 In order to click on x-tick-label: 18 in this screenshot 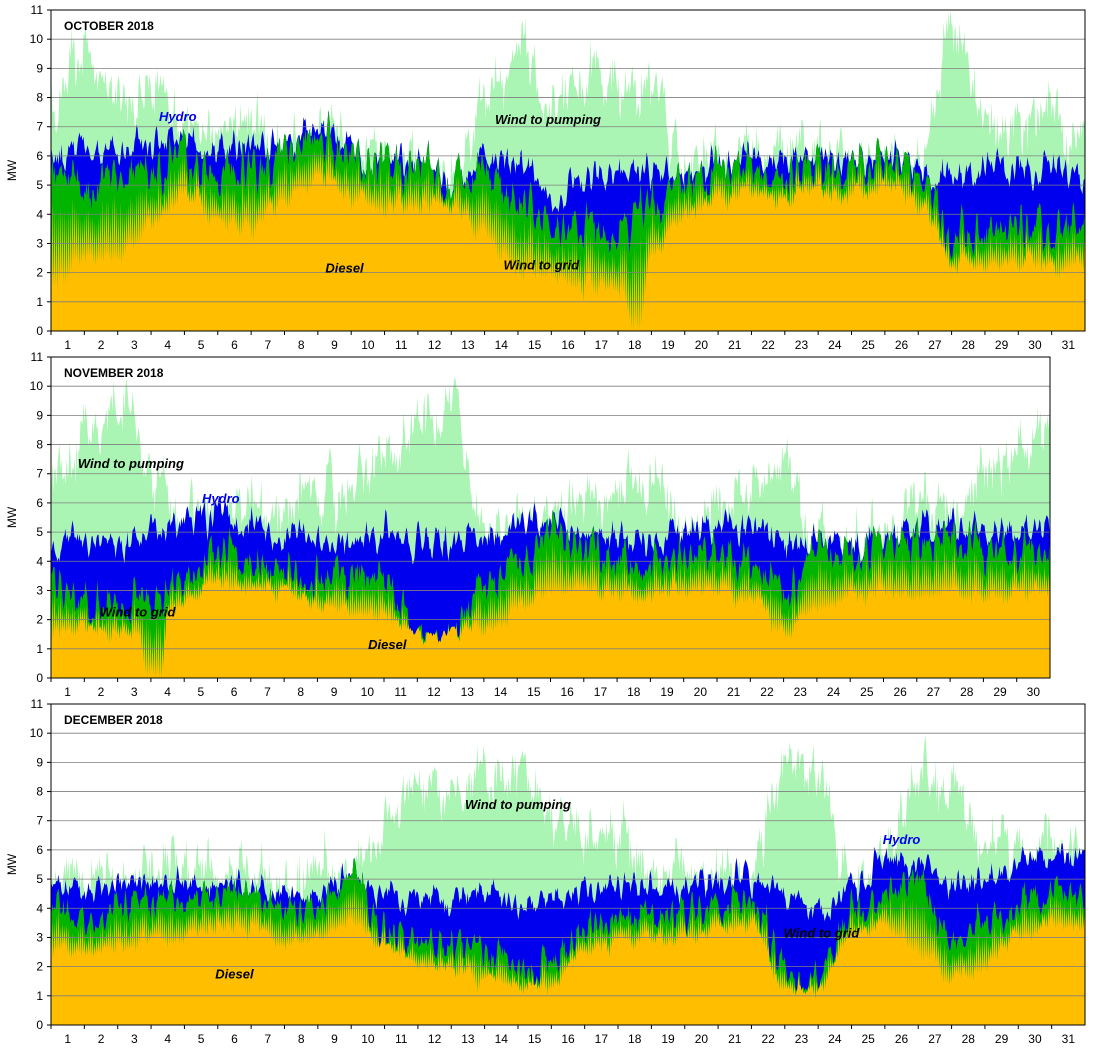, I will do `click(634, 692)`.